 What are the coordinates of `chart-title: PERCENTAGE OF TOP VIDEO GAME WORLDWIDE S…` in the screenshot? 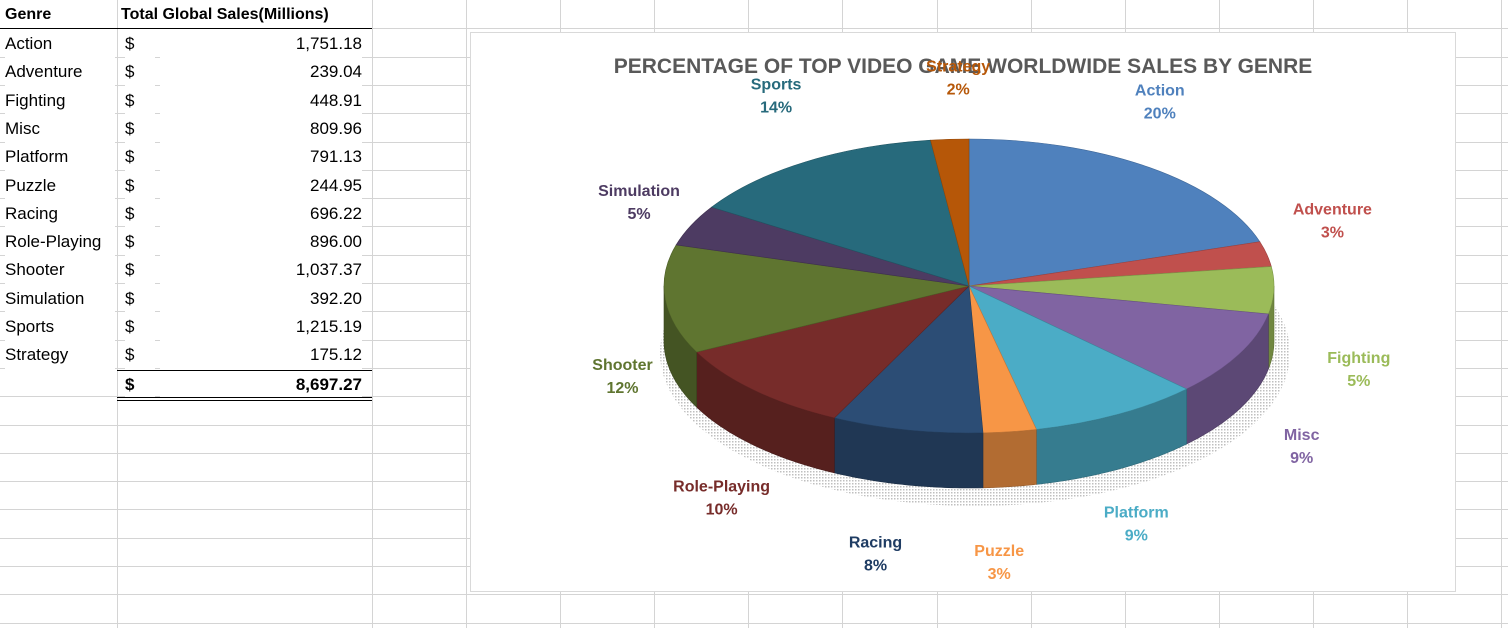 It's located at (963, 66).